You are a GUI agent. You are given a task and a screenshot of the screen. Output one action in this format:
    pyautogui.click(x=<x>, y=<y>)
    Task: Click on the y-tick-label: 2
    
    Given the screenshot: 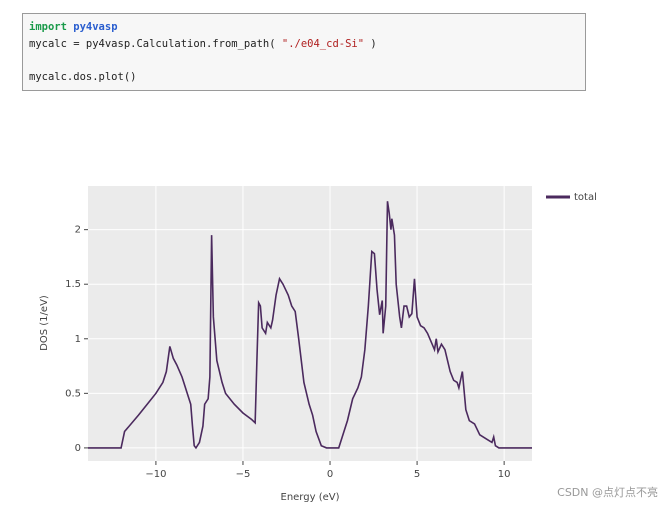 What is the action you would take?
    pyautogui.click(x=78, y=230)
    